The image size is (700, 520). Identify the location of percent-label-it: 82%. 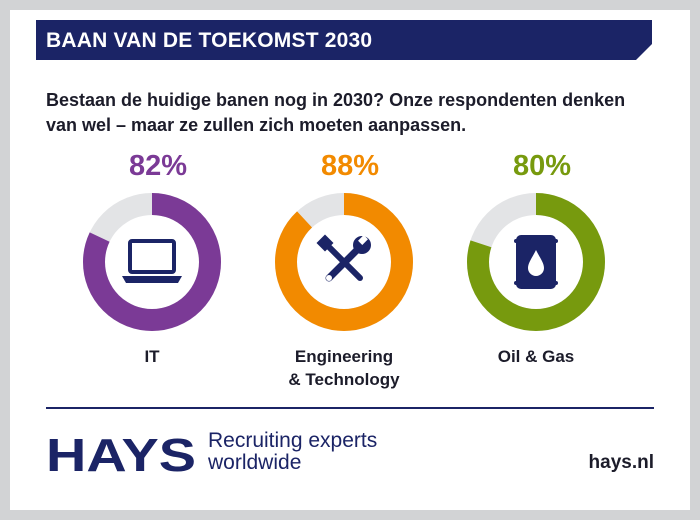
(158, 166).